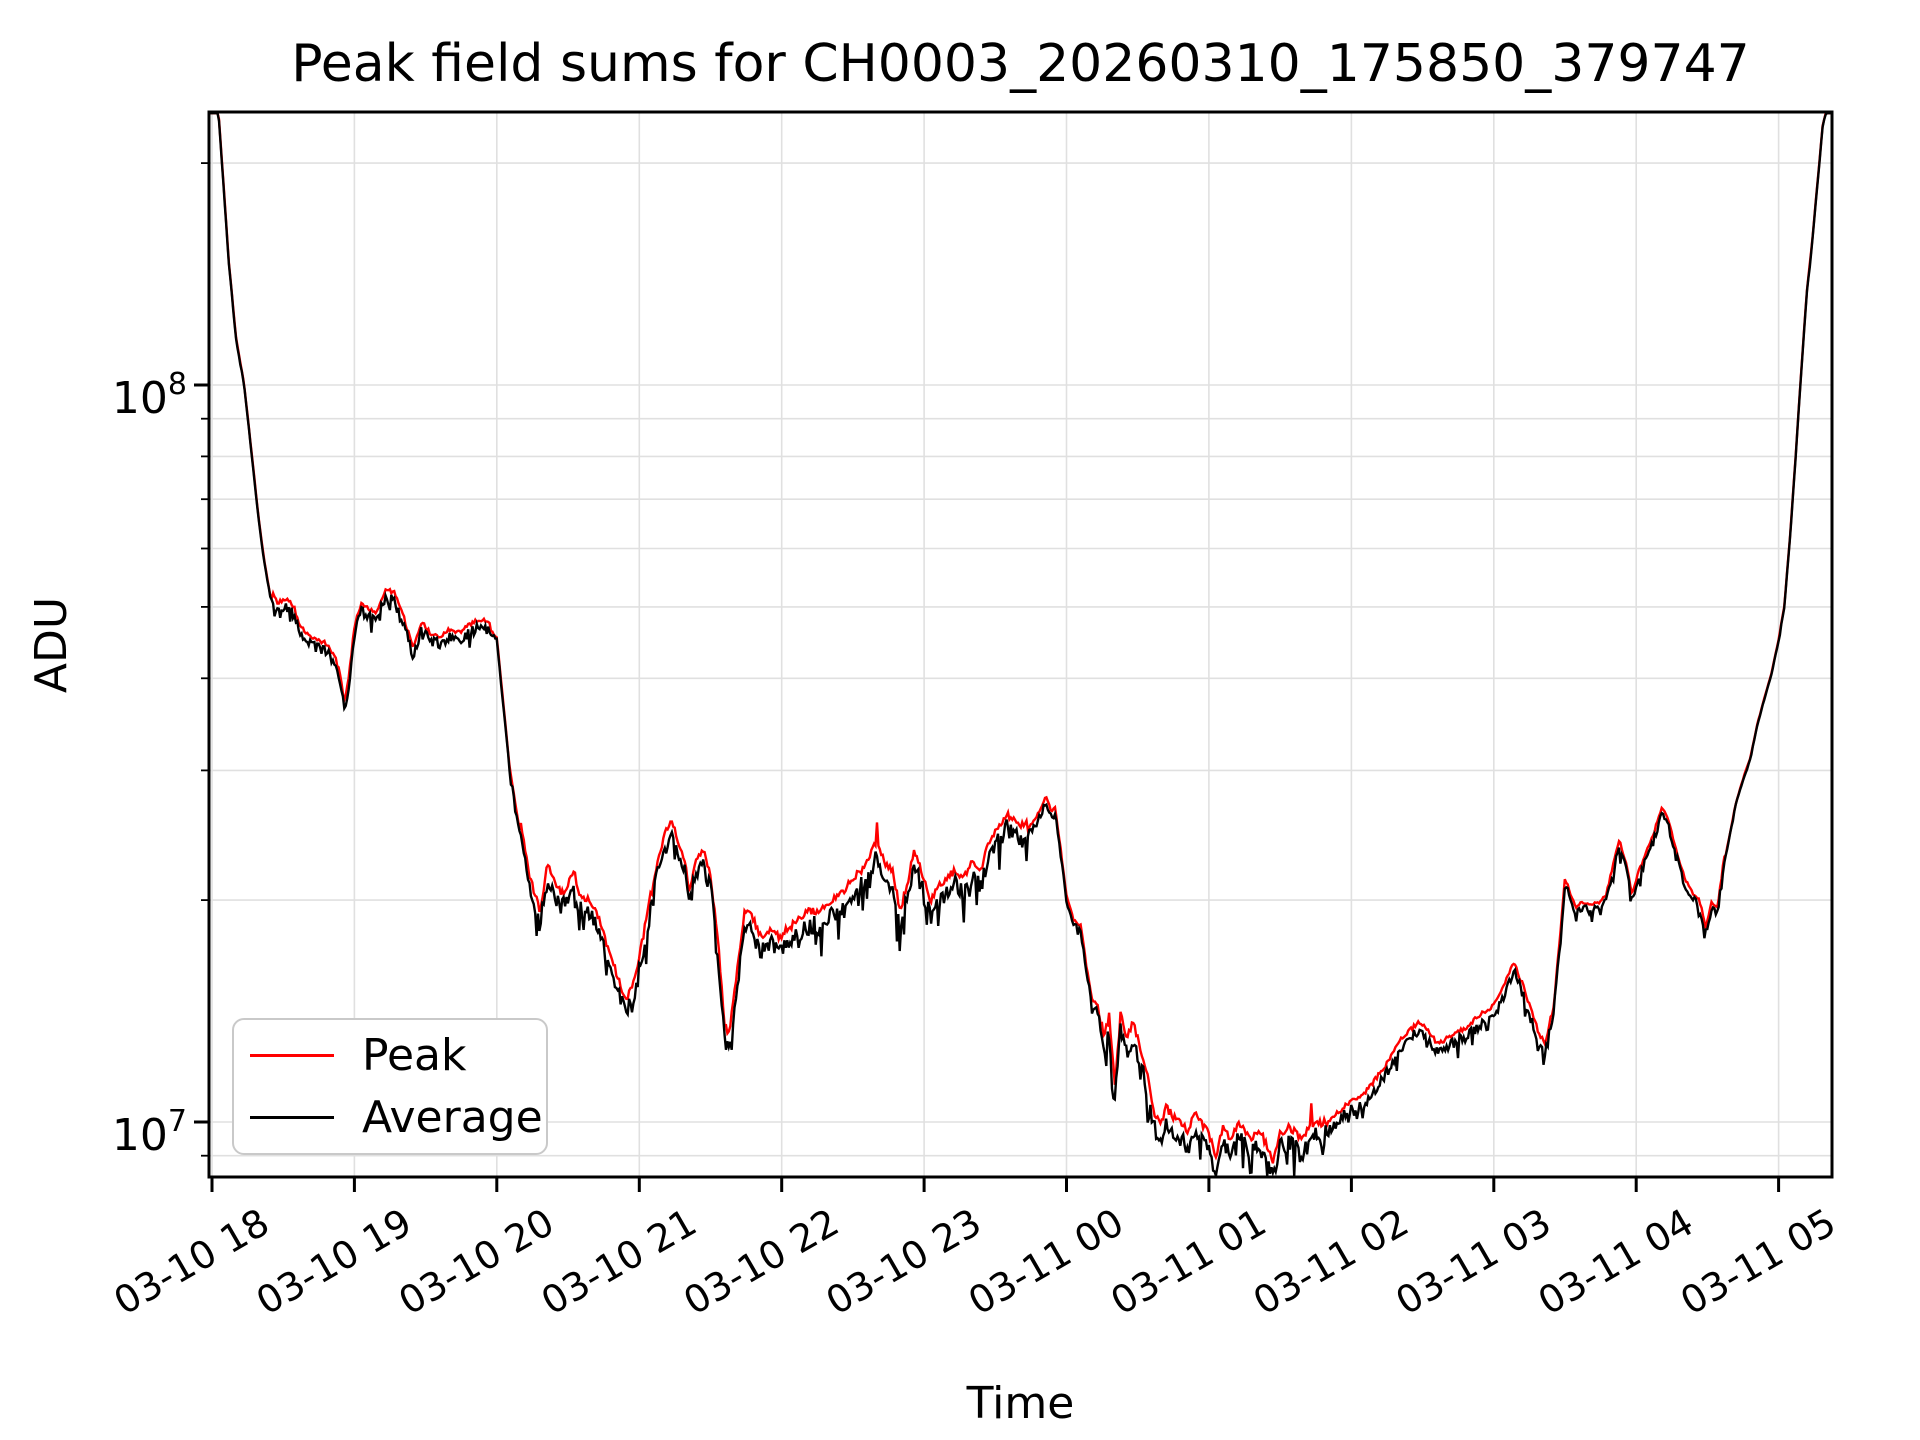 The width and height of the screenshot is (1920, 1440). Describe the element at coordinates (761, 1262) in the screenshot. I see `x-tick-label: 03-10 22` at that location.